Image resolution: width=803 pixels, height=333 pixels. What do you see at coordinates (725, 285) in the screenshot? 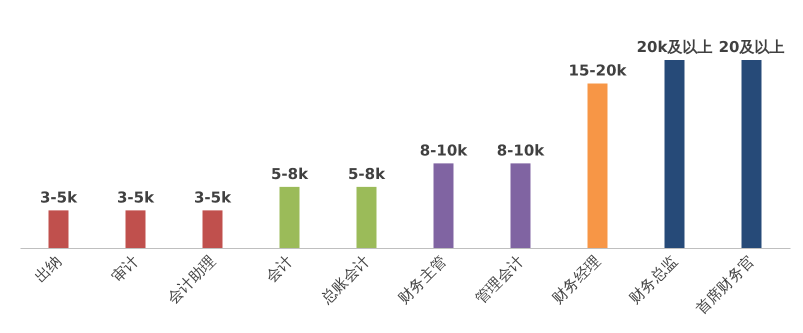
I see `x-tick-label: 首席财务官` at bounding box center [725, 285].